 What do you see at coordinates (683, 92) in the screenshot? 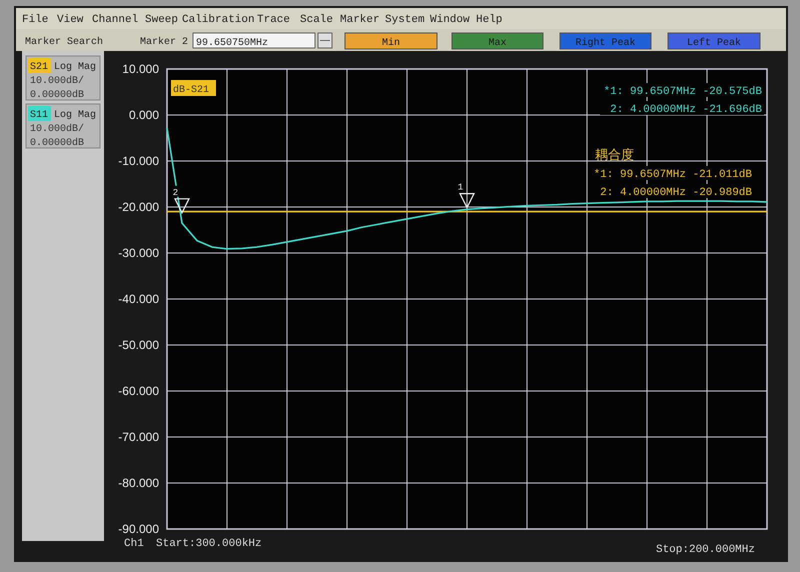
I see `annotation: *1: 99.6507MHz -20.575dB` at bounding box center [683, 92].